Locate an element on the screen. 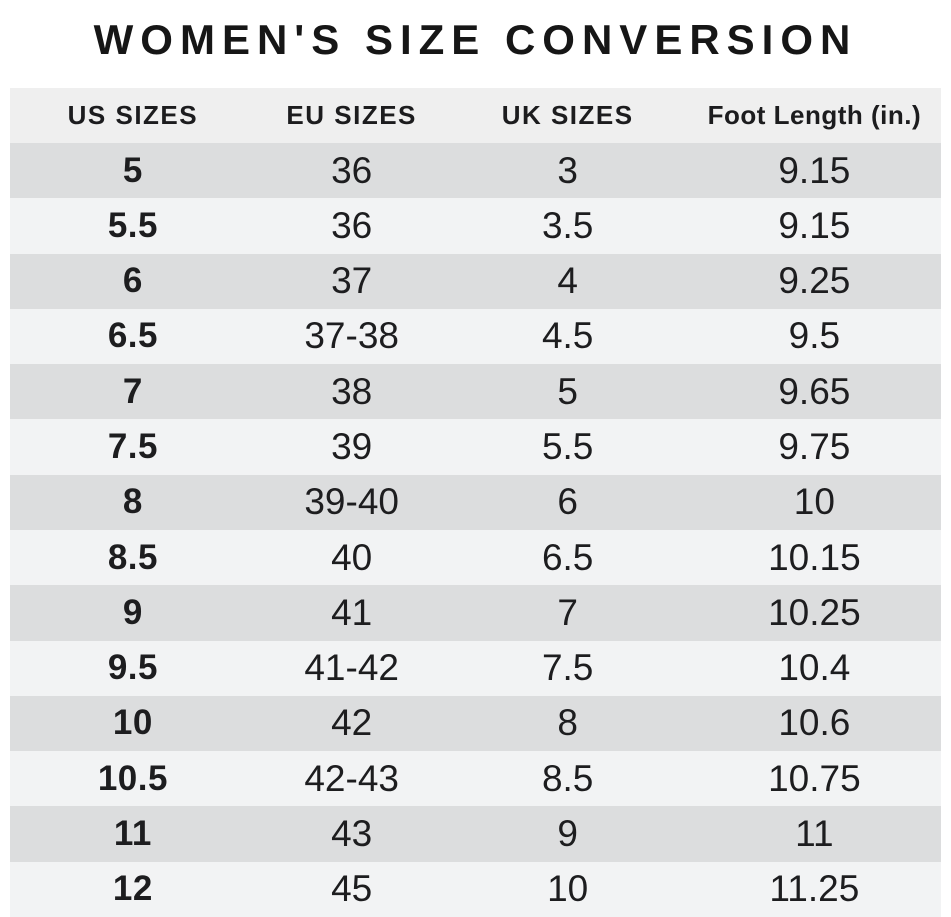 The width and height of the screenshot is (951, 917). table-cell: 9.25 is located at coordinates (814, 281).